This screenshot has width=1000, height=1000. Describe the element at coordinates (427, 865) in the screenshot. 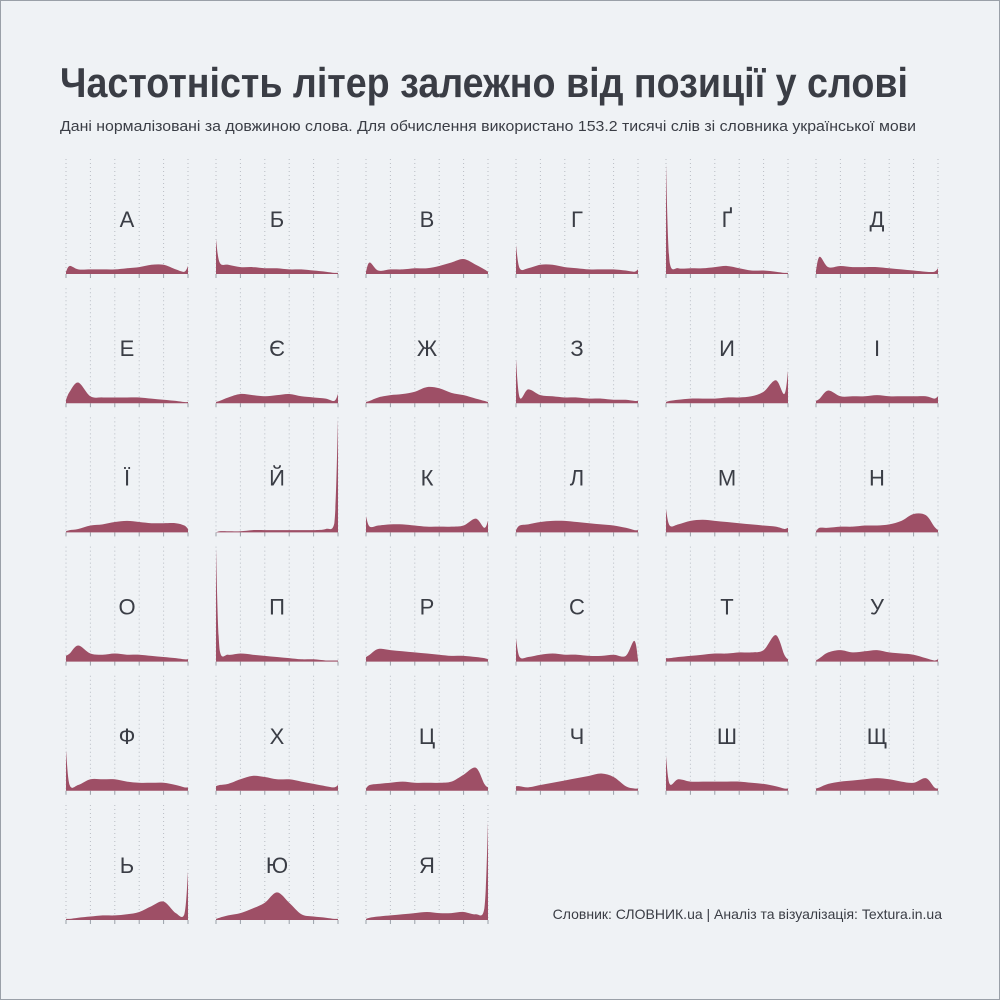

I see `panel-label: Я` at that location.